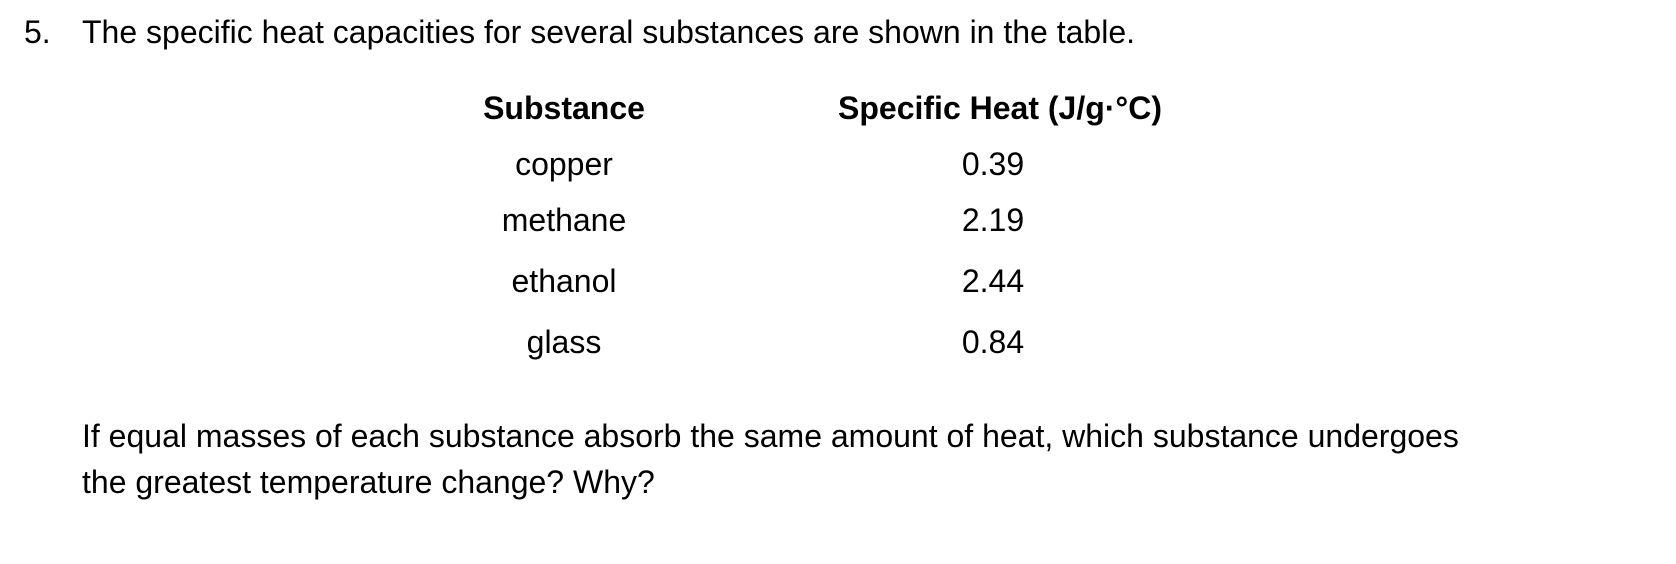  What do you see at coordinates (368, 482) in the screenshot?
I see `question-prompt-line: the greatest temperature change? Why?` at bounding box center [368, 482].